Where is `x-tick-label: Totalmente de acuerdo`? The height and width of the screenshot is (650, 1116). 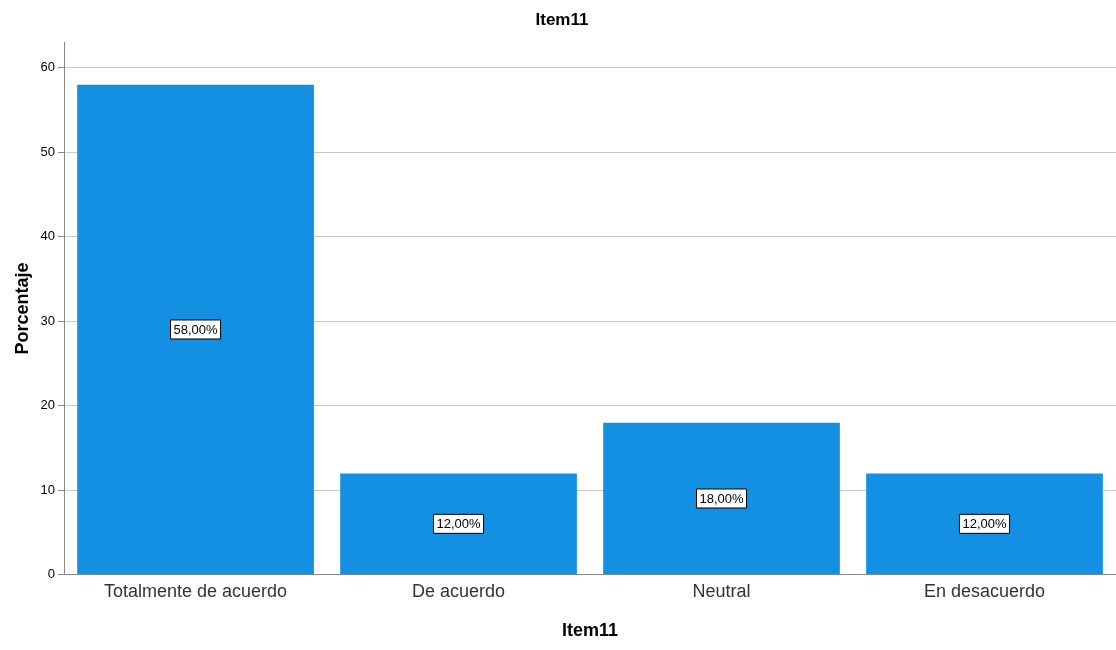 x-tick-label: Totalmente de acuerdo is located at coordinates (195, 590).